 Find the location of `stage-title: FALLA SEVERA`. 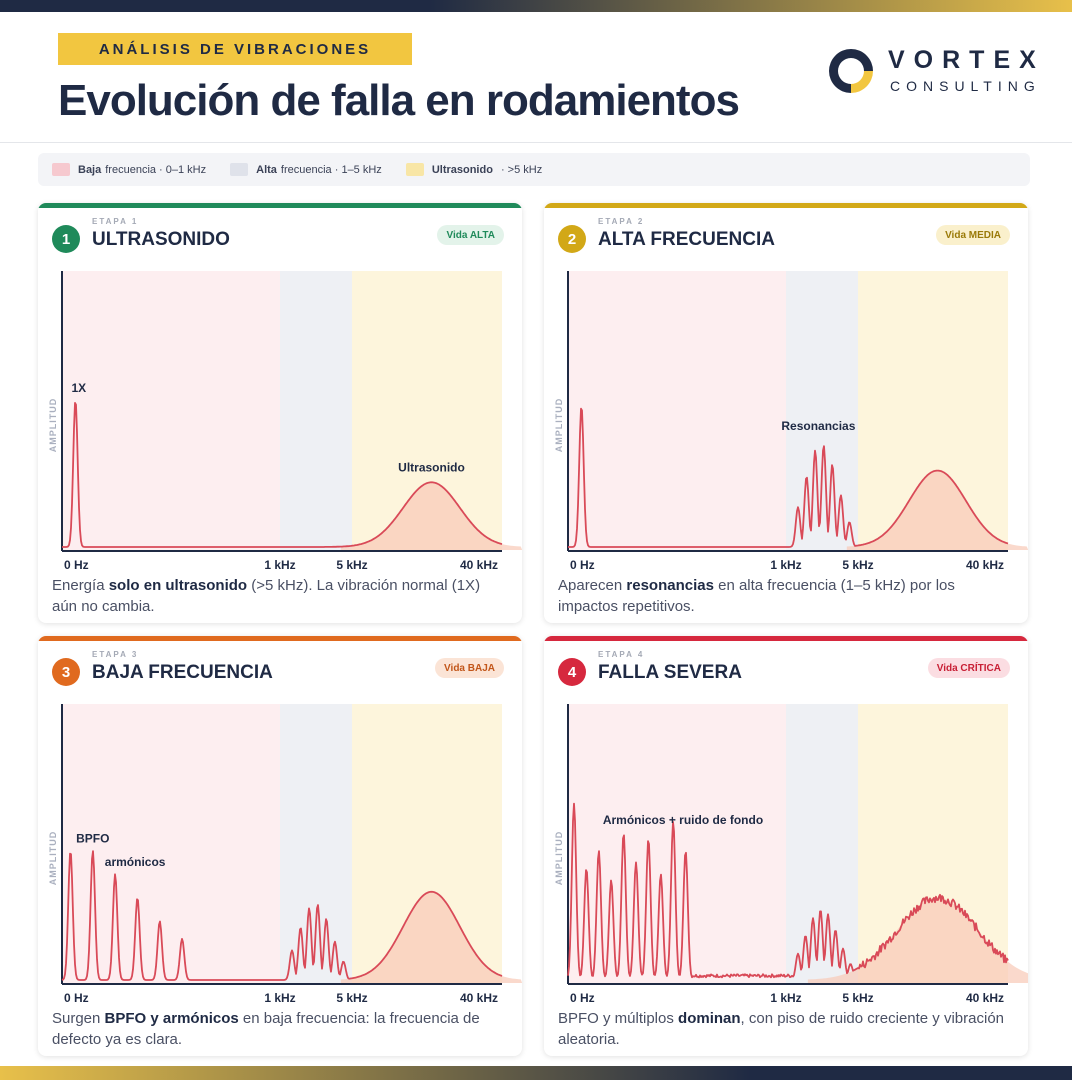

stage-title: FALLA SEVERA is located at coordinates (670, 672).